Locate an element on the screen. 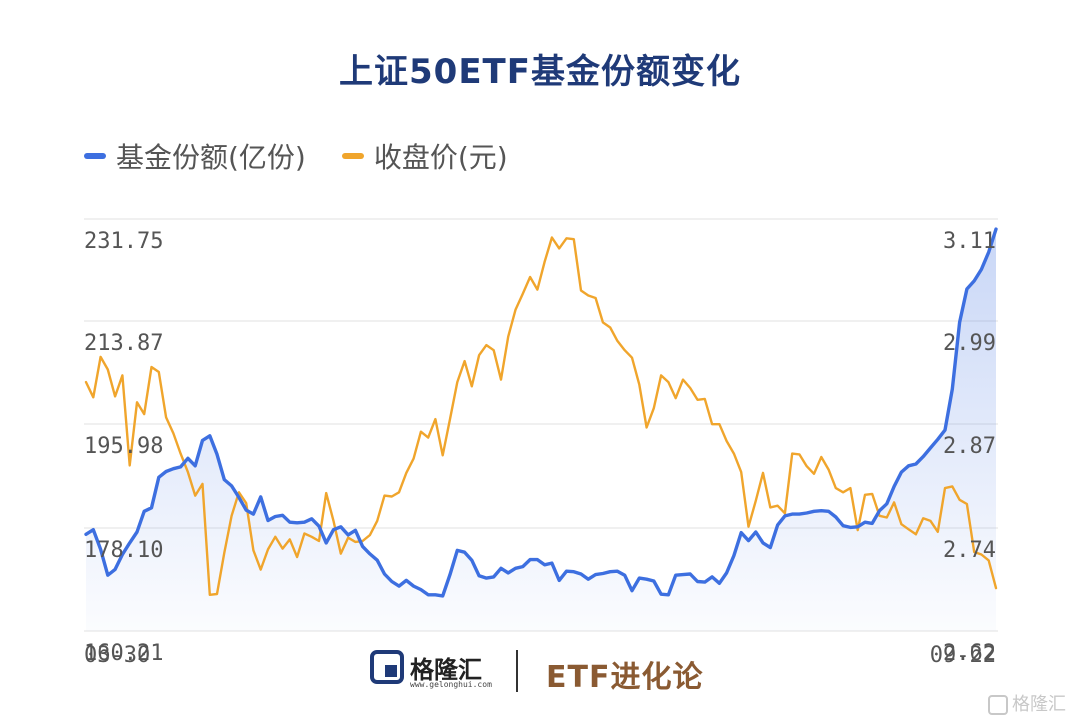  y-right-tick-label: 2.74 is located at coordinates (969, 550).